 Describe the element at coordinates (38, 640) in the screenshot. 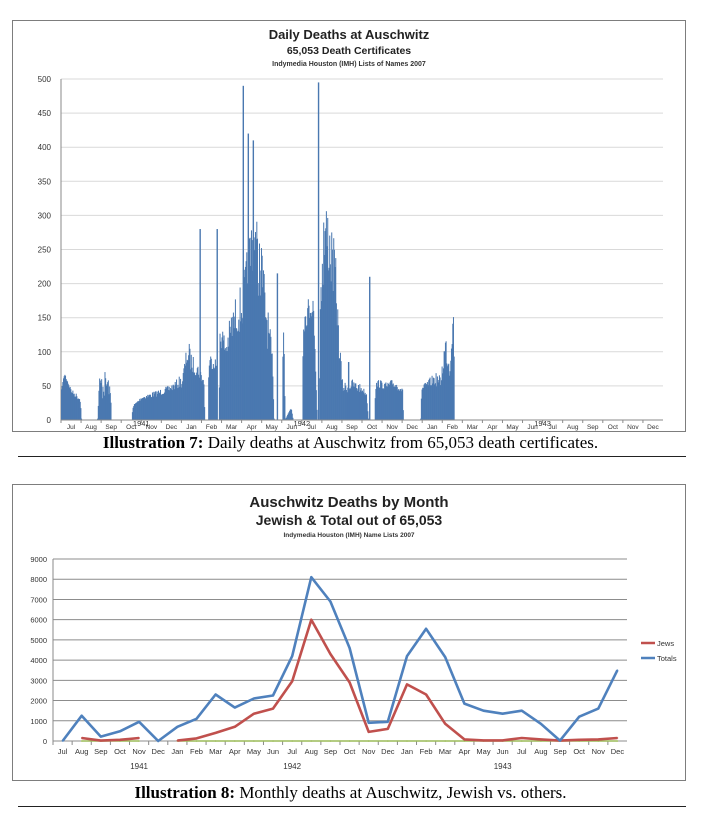

I see `y-tick-label: 5000` at that location.